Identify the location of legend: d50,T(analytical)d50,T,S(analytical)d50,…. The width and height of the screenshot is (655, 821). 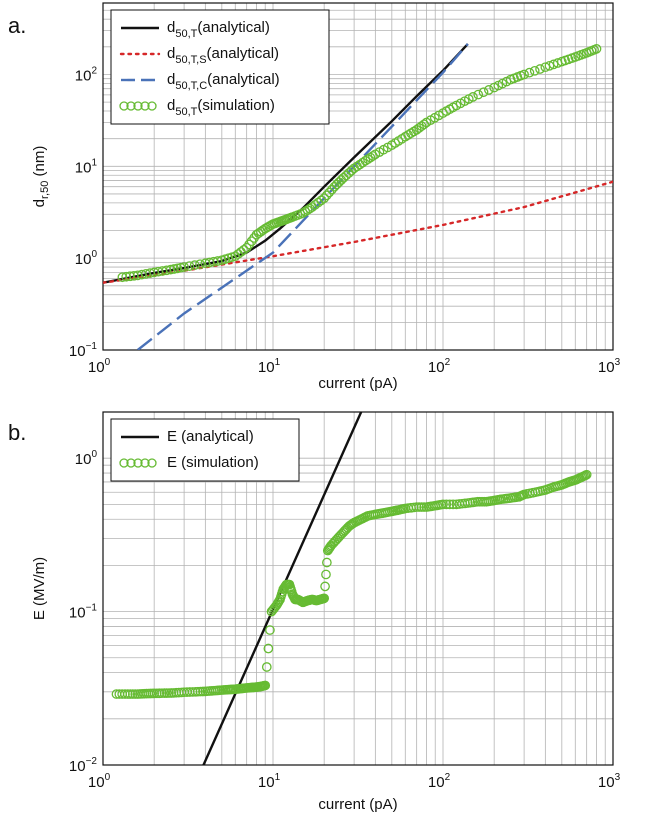
(220, 67).